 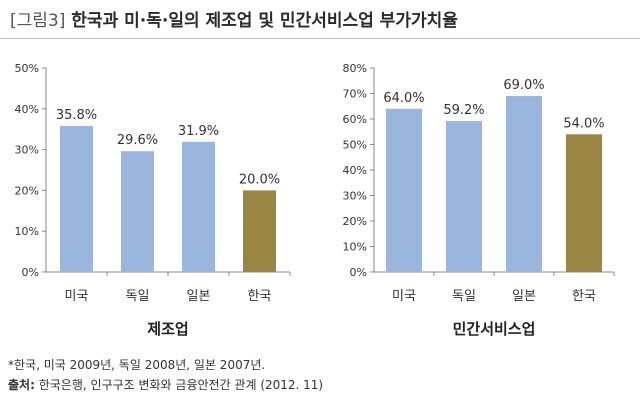 I want to click on services-y-tick-label: 10%, so click(x=355, y=247).